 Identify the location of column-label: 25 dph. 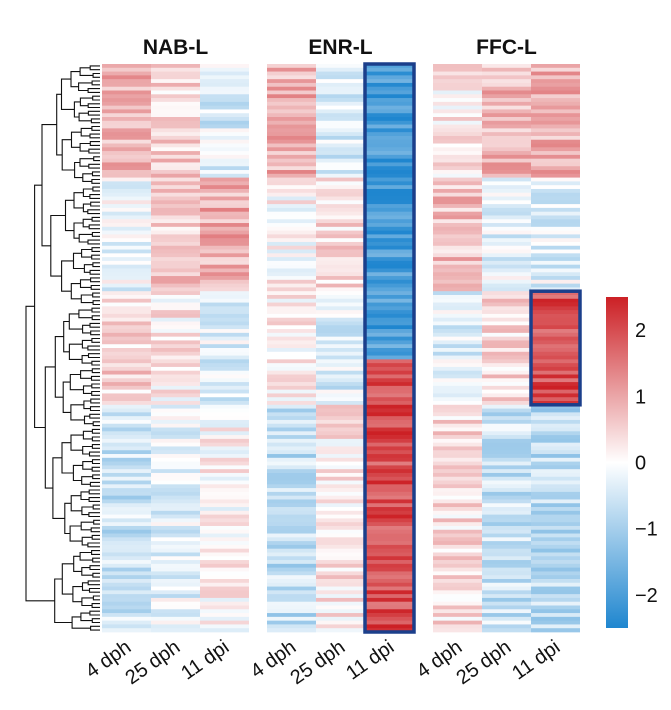
(153, 662).